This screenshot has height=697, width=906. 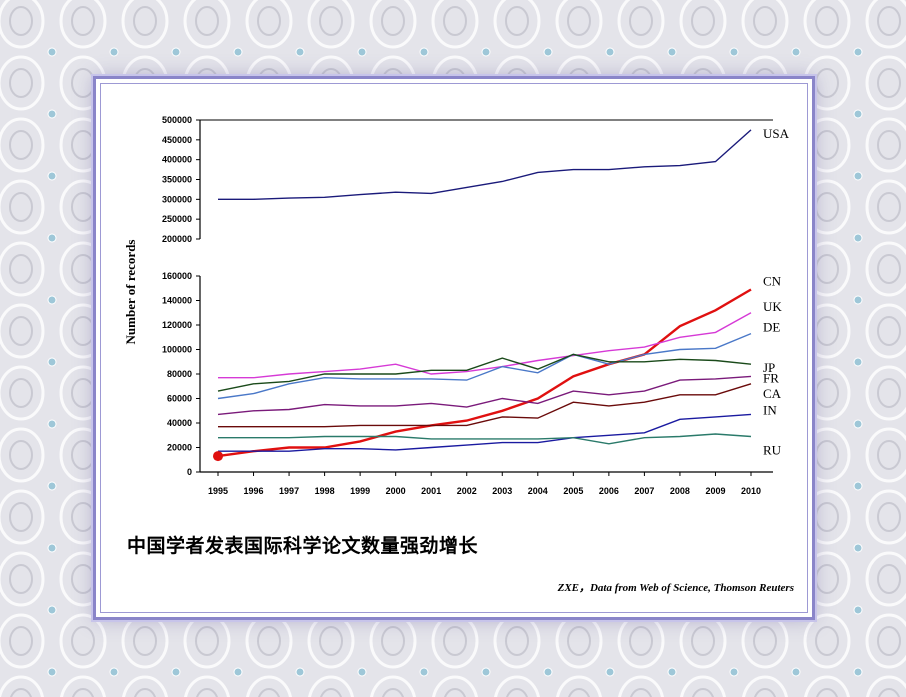 What do you see at coordinates (771, 327) in the screenshot?
I see `series-label-de: DE` at bounding box center [771, 327].